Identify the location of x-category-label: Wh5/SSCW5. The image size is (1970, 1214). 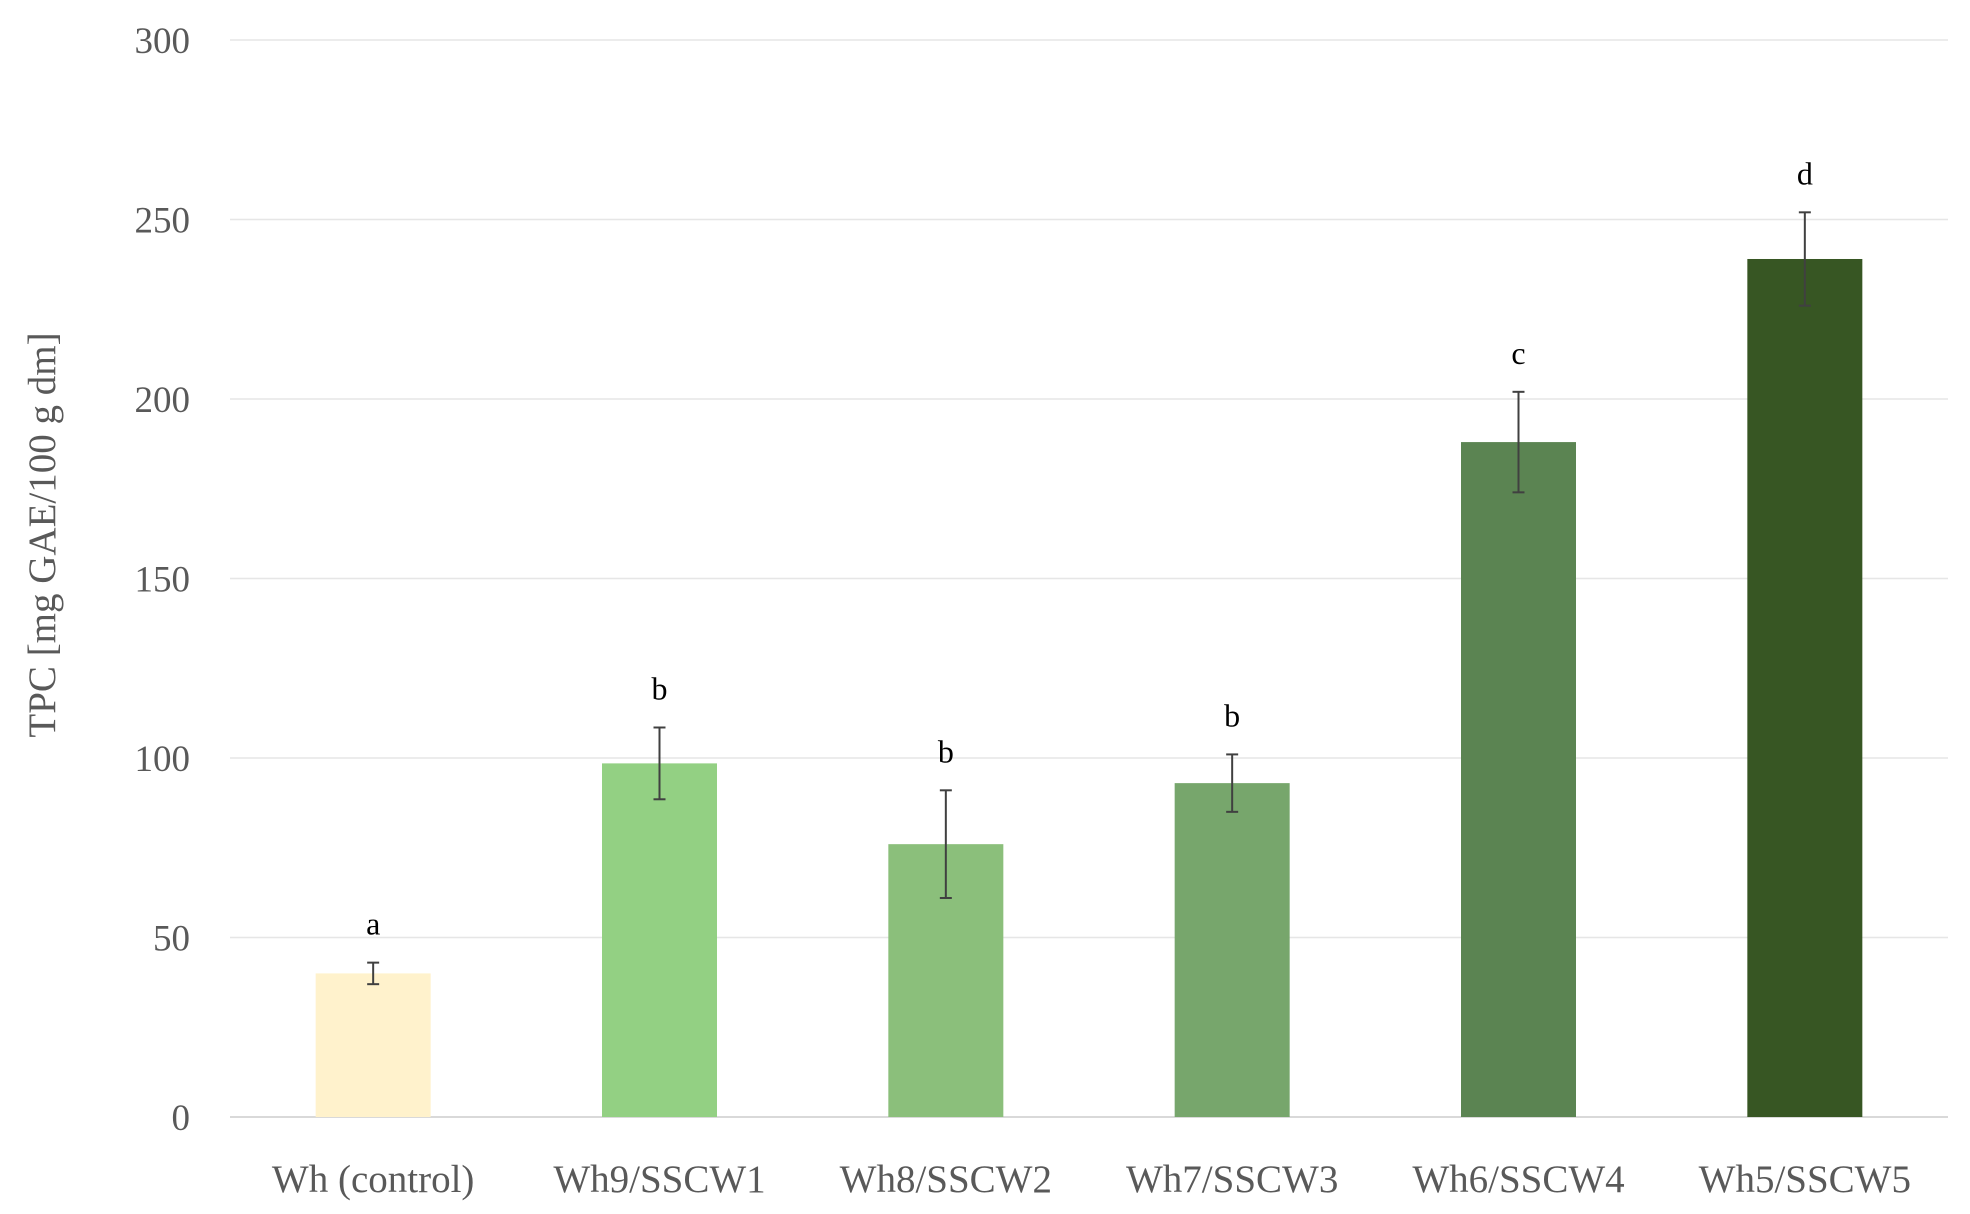
(1805, 1179).